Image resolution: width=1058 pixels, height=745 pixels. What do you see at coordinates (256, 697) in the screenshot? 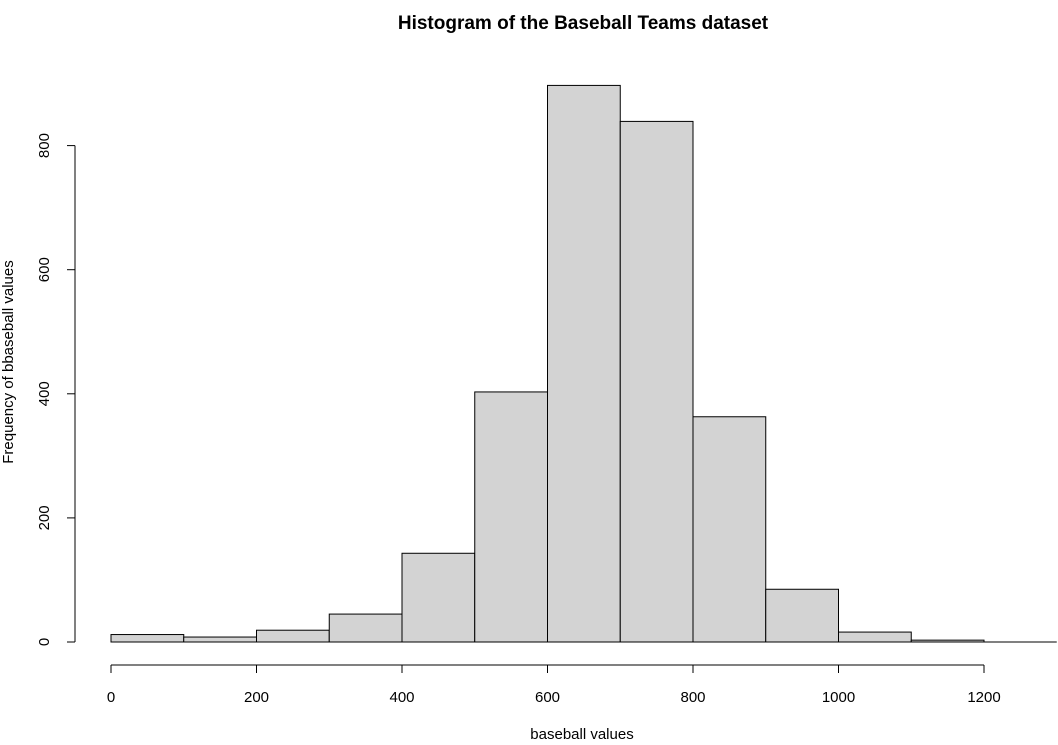
I see `x-tick-label: 200` at bounding box center [256, 697].